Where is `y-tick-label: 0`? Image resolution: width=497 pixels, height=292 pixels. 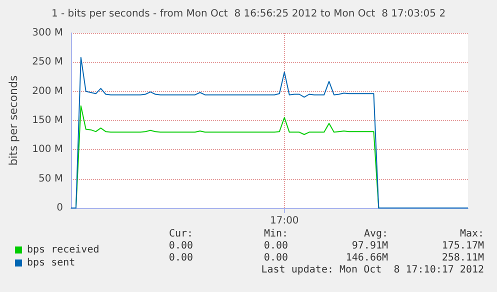
y-tick-label: 0 is located at coordinates (59, 208).